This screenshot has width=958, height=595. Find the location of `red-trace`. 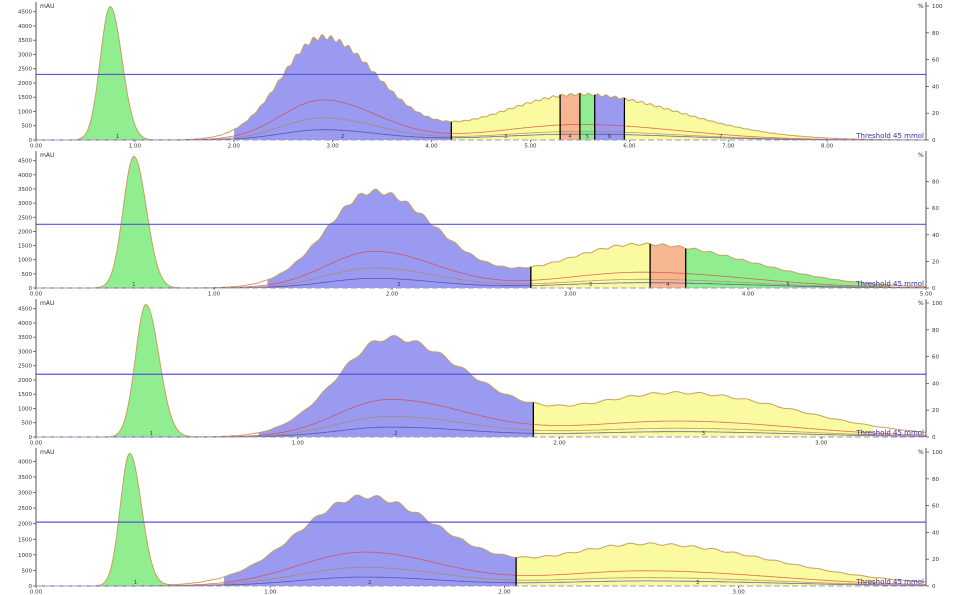

red-trace is located at coordinates (481, 569).